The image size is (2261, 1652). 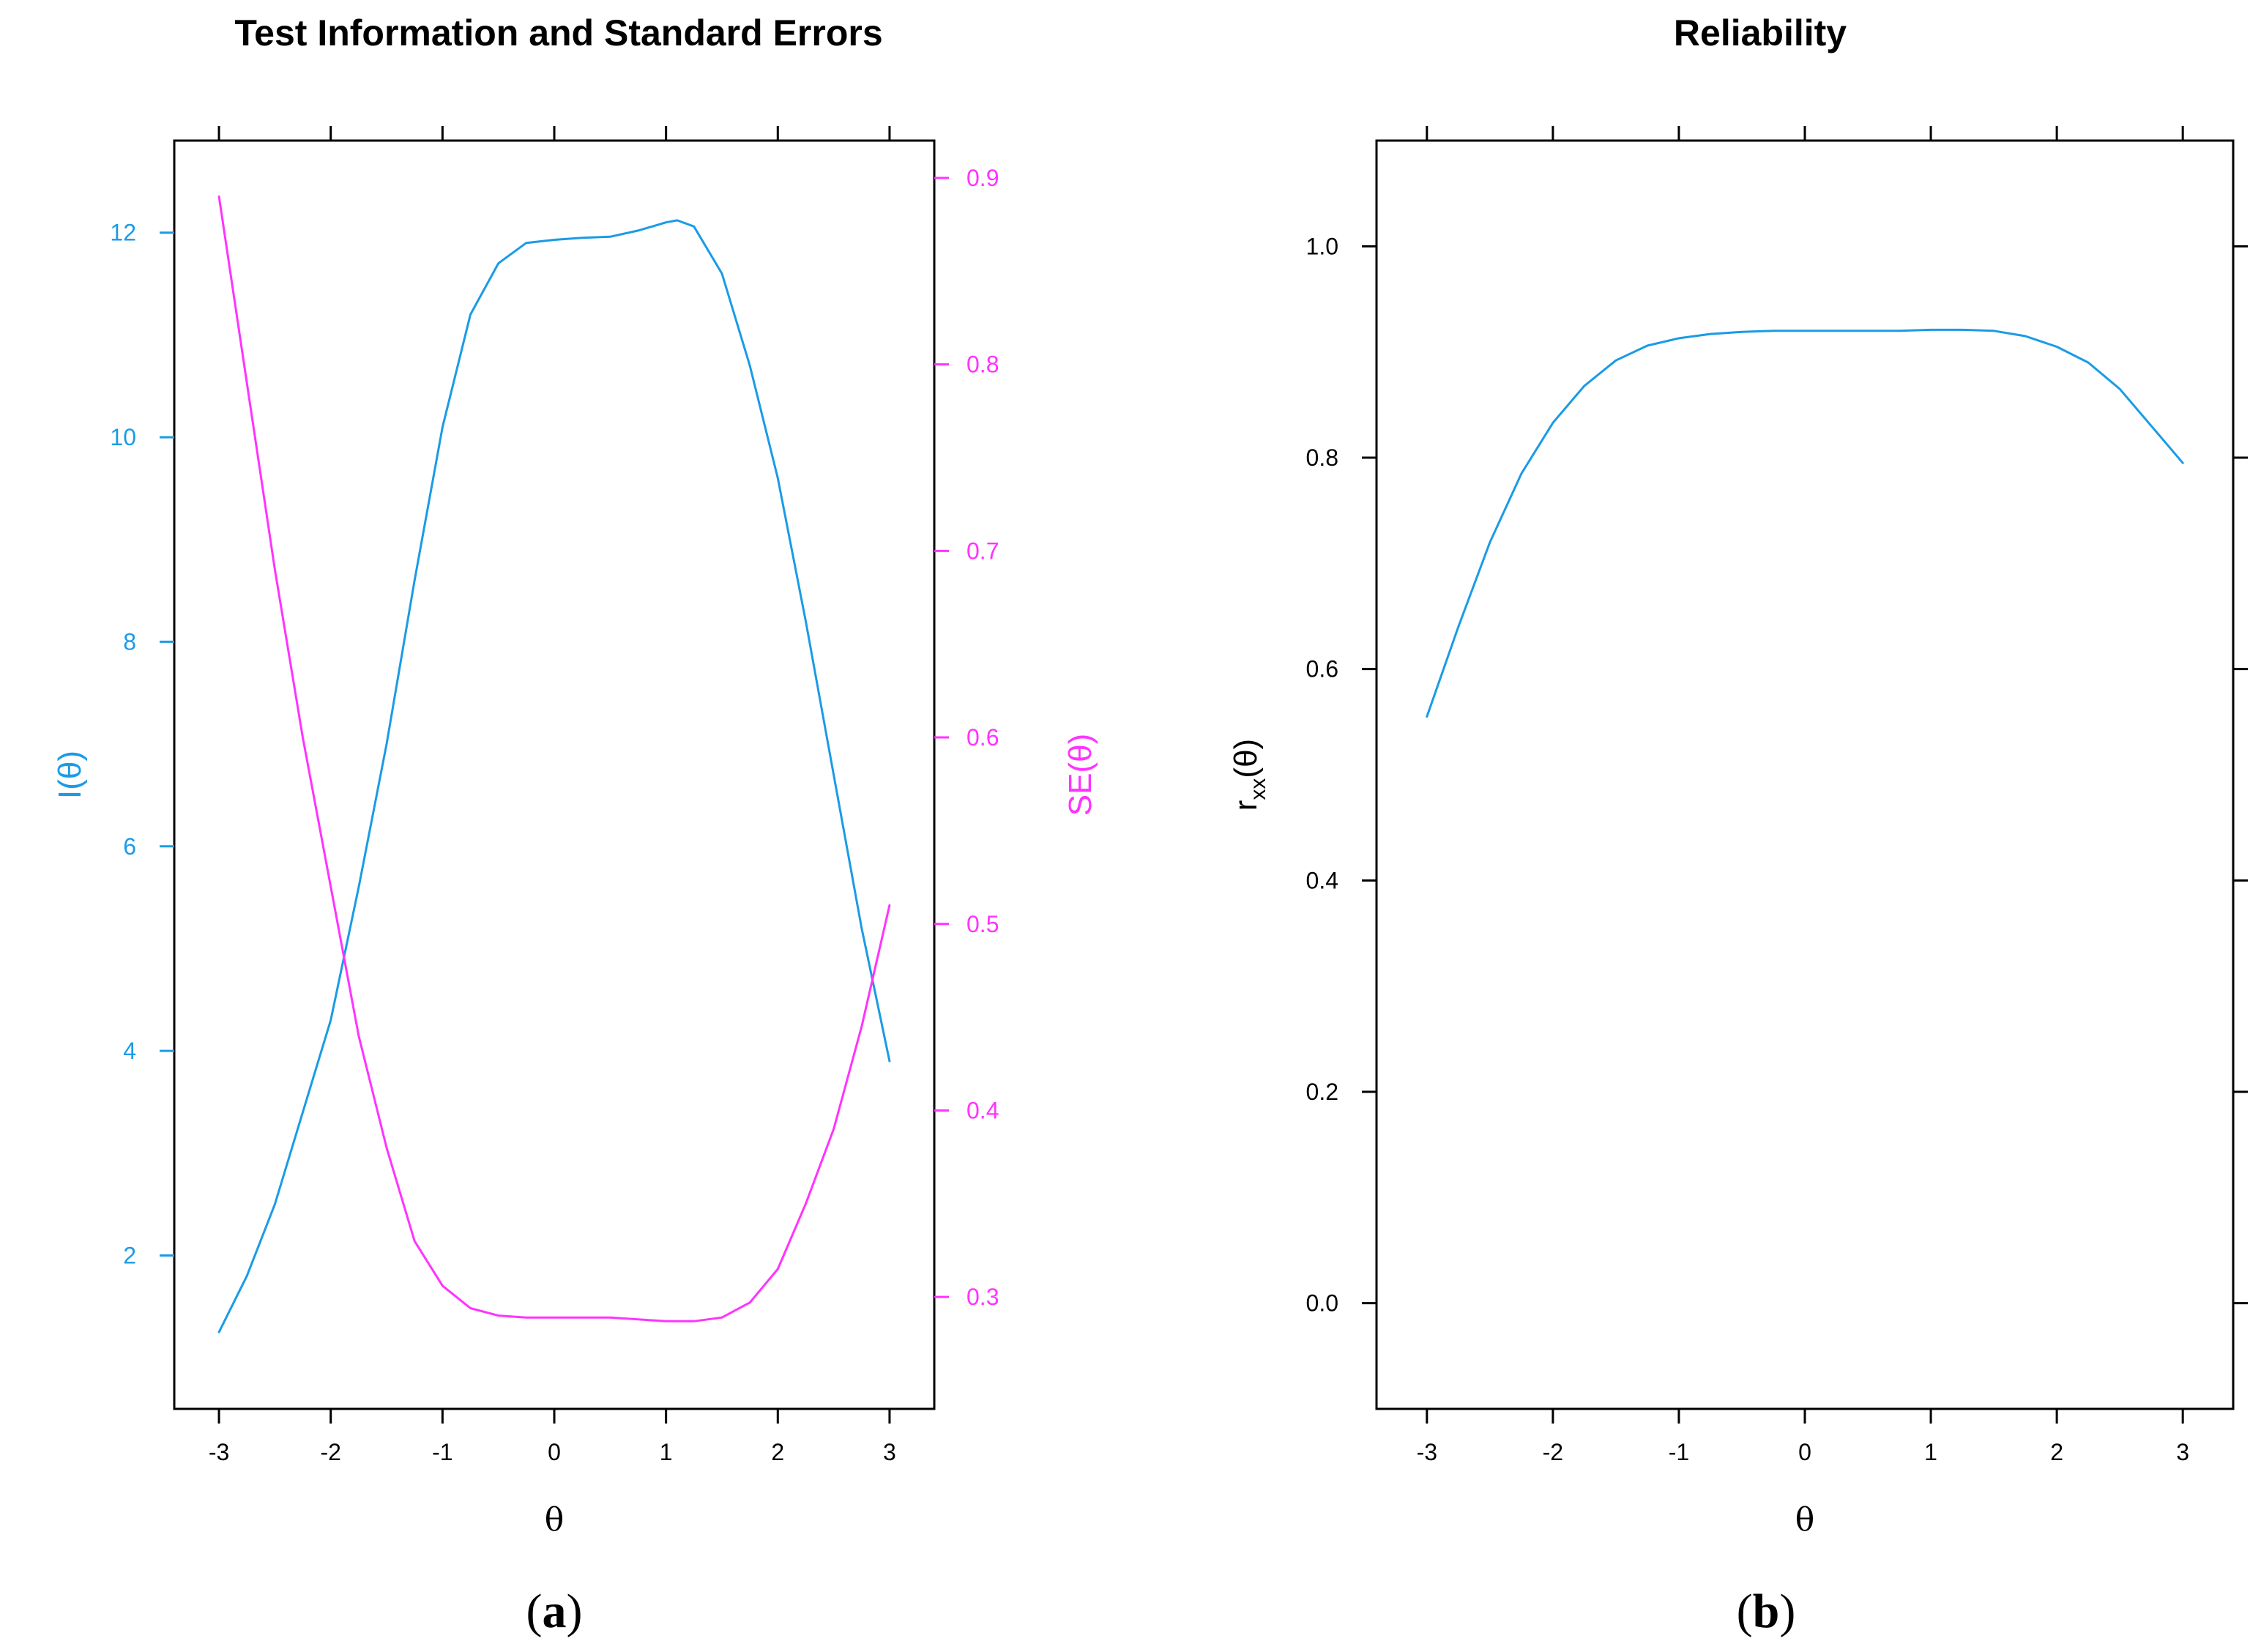 What do you see at coordinates (2183, 1452) in the screenshot?
I see `chart-b-x-tick-label: 3` at bounding box center [2183, 1452].